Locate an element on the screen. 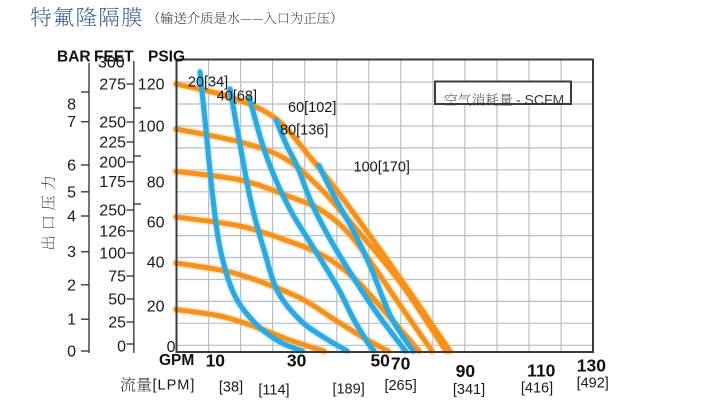  svg-text: [LPM] is located at coordinates (174, 386).